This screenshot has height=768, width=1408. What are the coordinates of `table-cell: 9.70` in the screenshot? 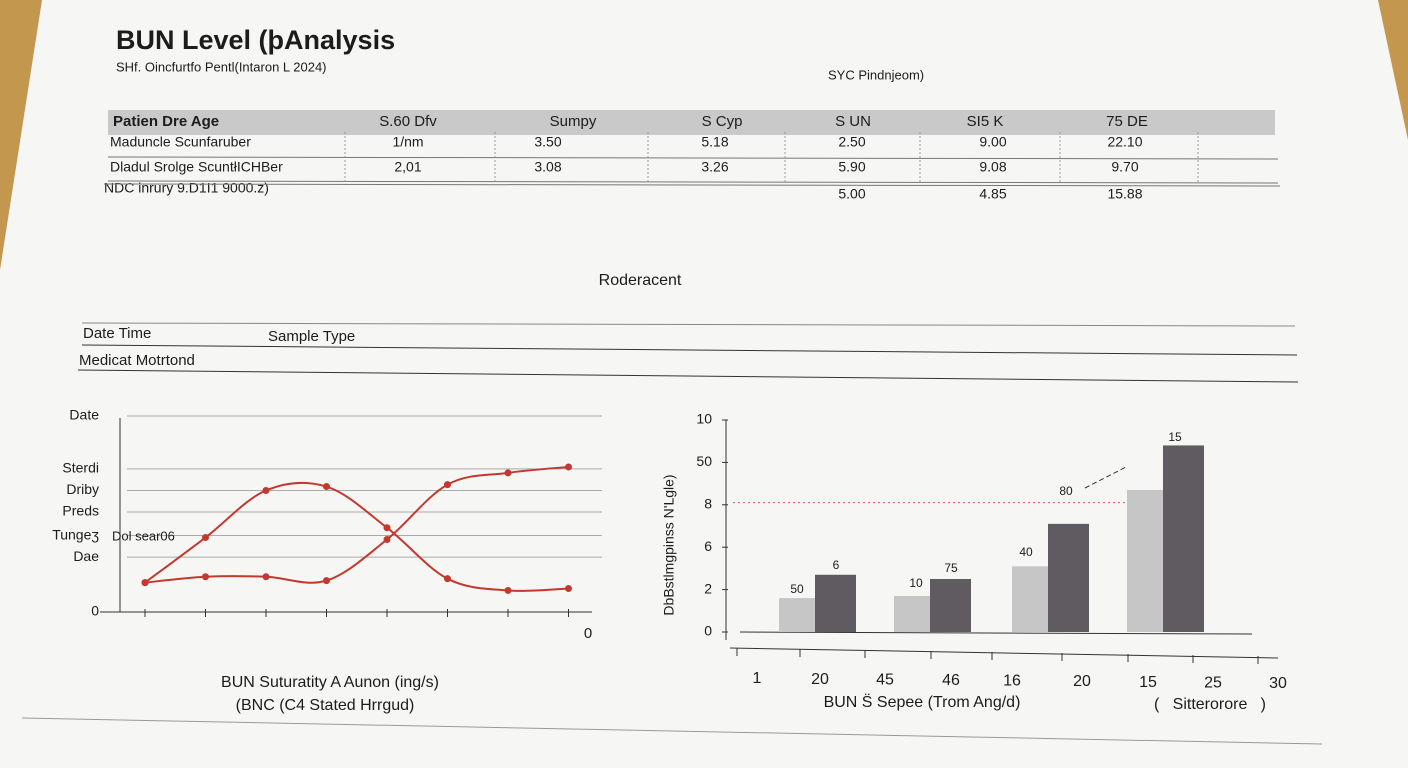 It's located at (1124, 167).